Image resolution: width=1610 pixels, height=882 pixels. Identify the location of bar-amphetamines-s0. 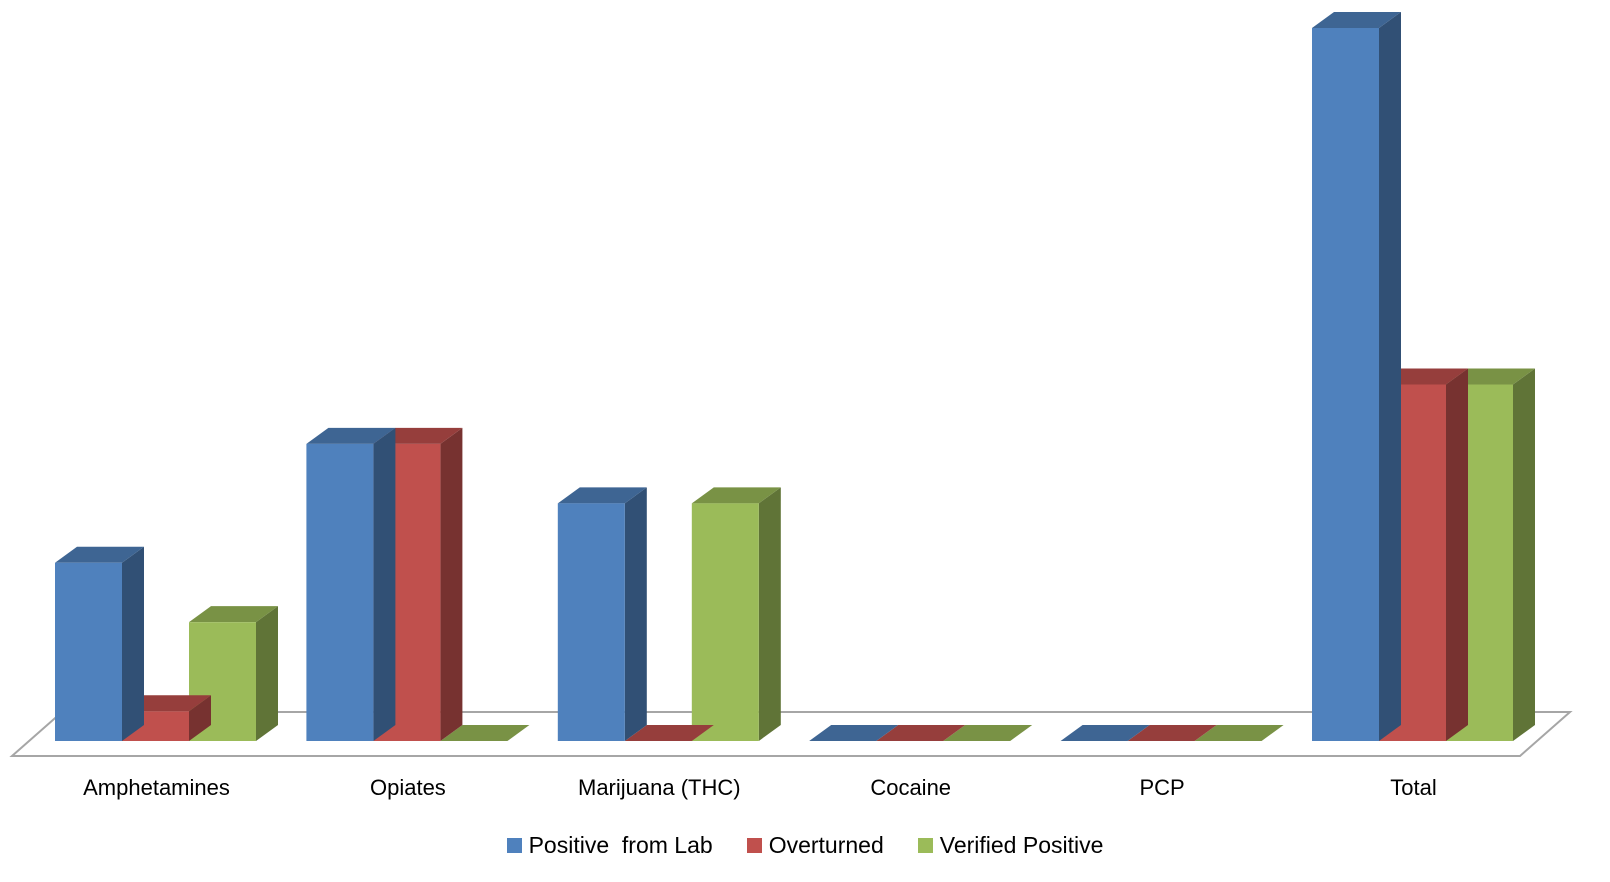
(99, 643).